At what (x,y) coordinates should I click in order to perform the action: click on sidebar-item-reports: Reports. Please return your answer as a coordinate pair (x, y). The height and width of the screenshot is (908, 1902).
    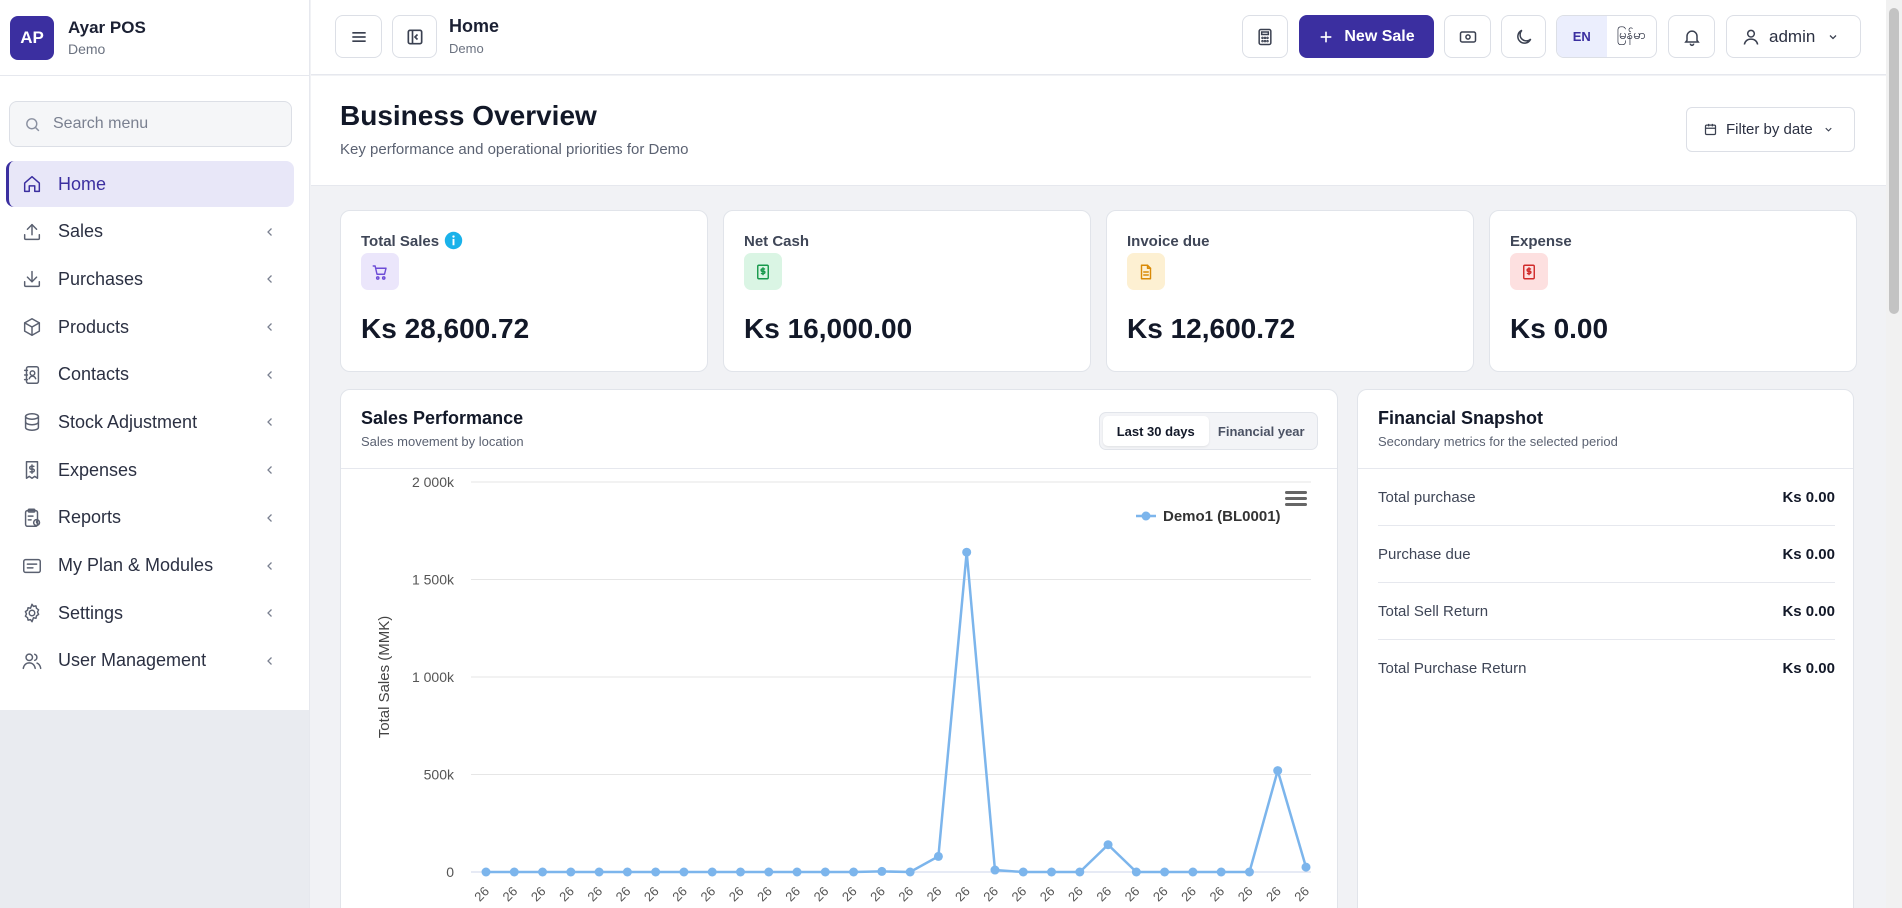
    Looking at the image, I should click on (150, 518).